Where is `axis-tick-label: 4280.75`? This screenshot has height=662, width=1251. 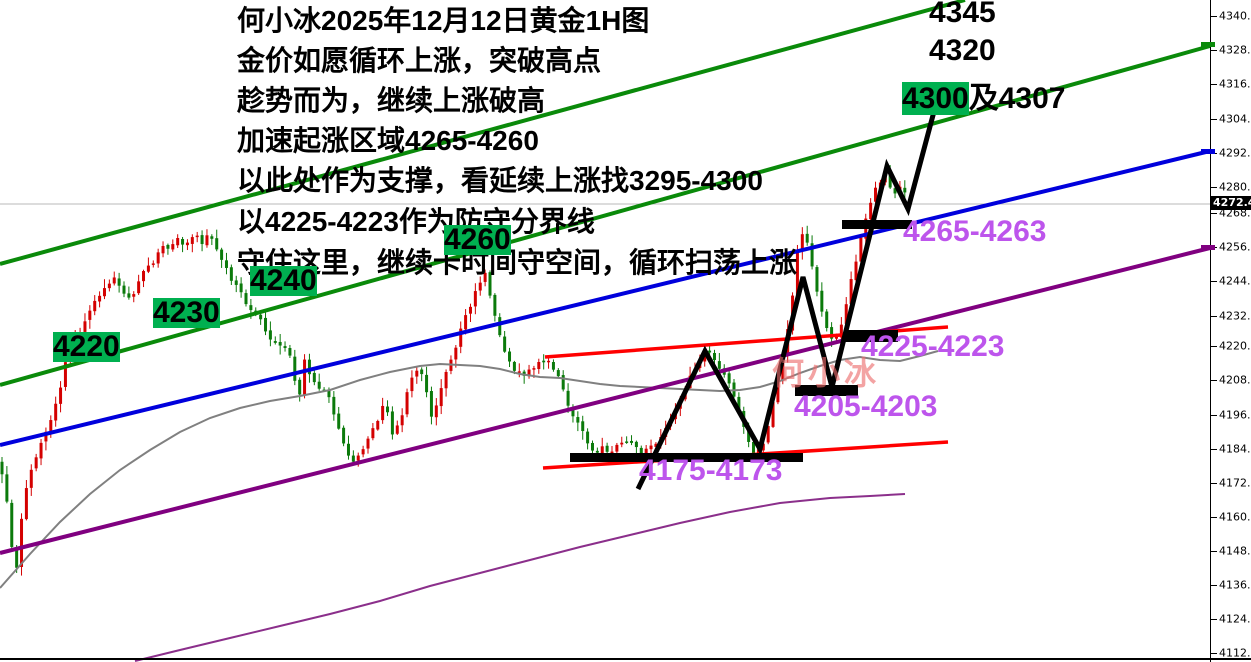
axis-tick-label: 4280.75 is located at coordinates (1235, 187).